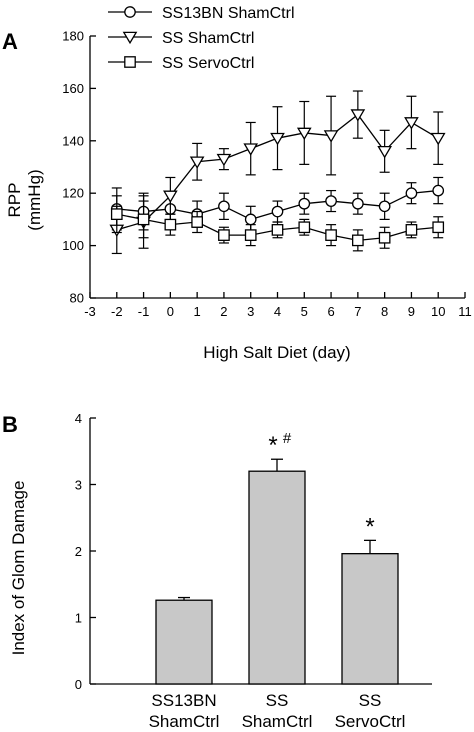  What do you see at coordinates (276, 352) in the screenshot?
I see `panel-a-x-axis-title: High Salt Diet (day)` at bounding box center [276, 352].